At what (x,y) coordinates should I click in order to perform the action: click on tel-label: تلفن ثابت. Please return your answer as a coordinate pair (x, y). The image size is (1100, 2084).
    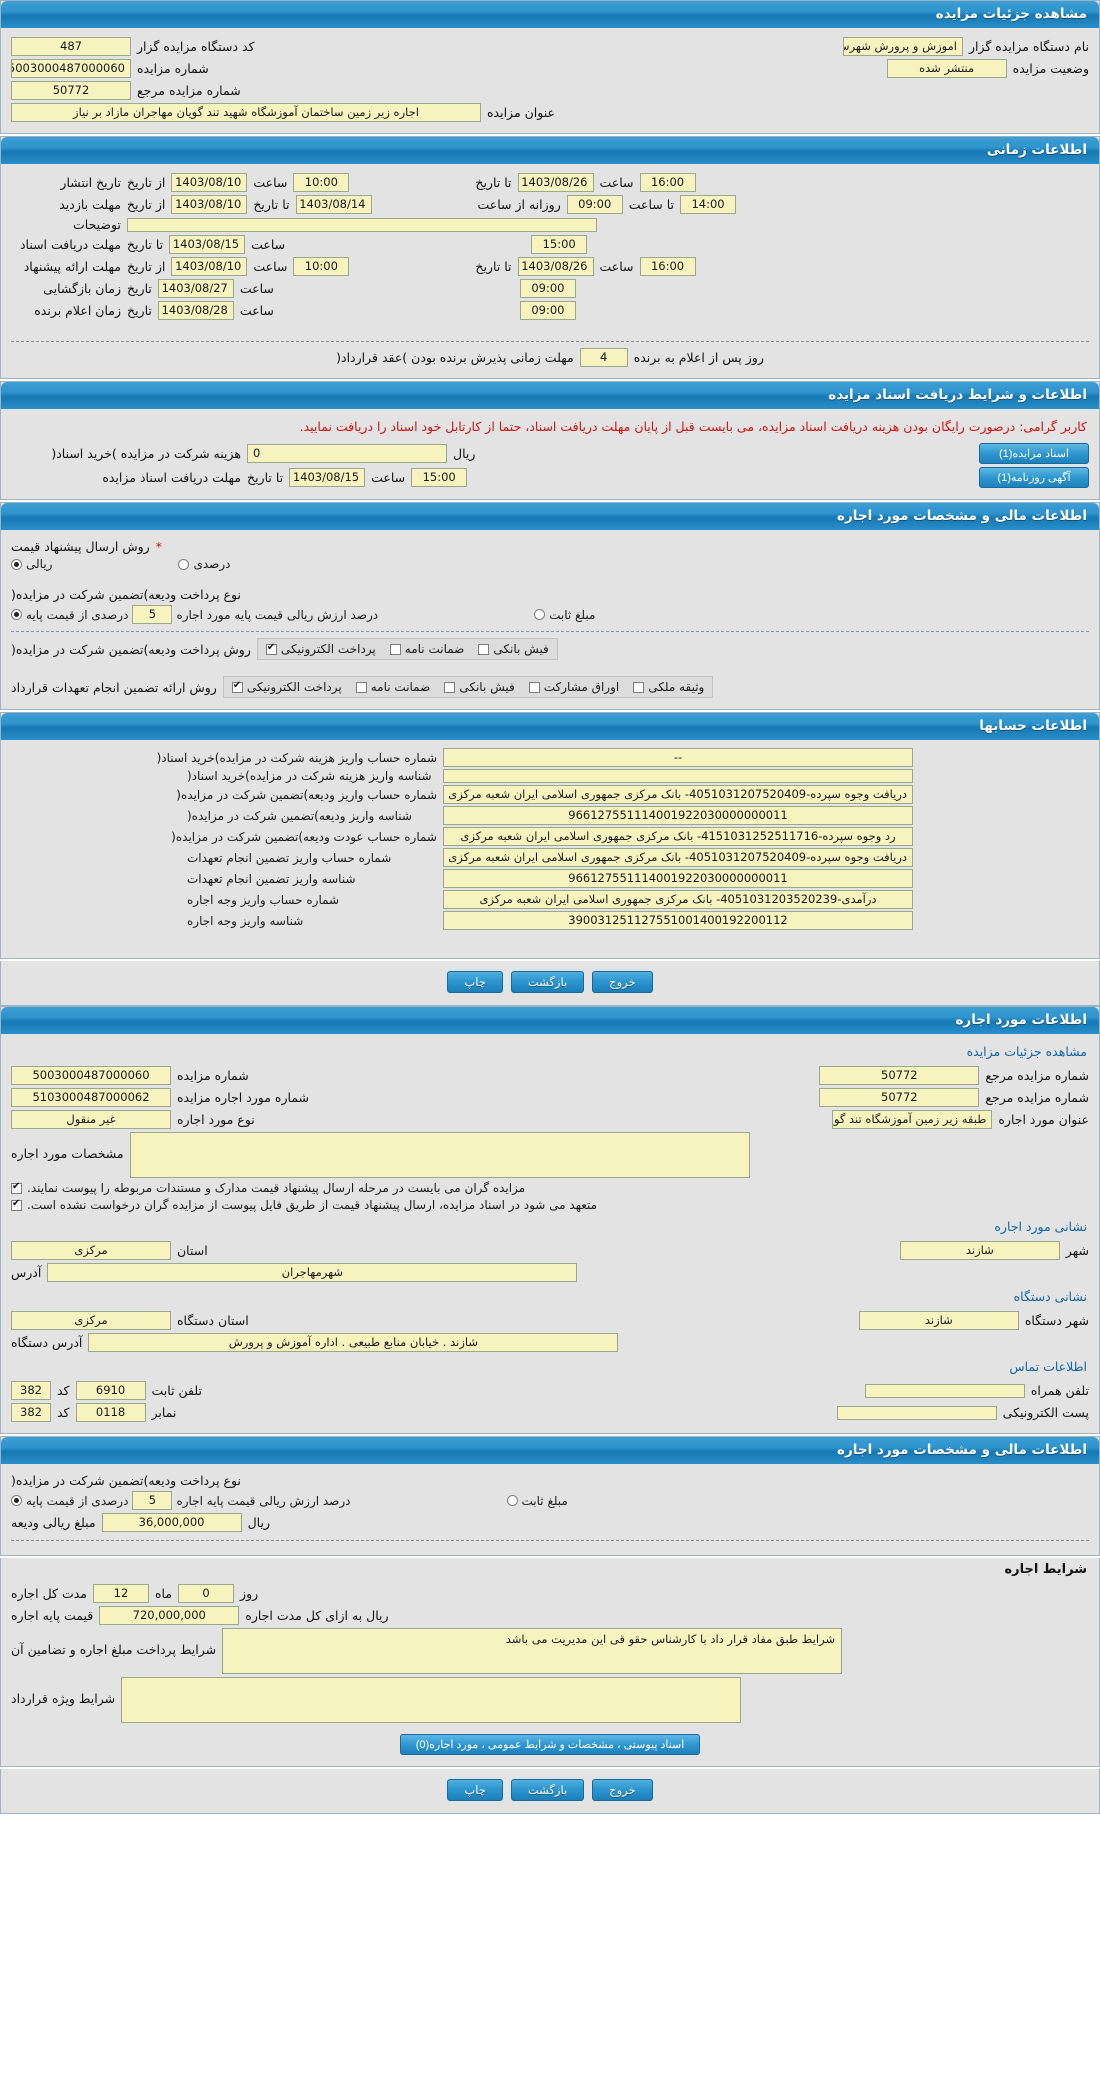
    Looking at the image, I should click on (176, 1390).